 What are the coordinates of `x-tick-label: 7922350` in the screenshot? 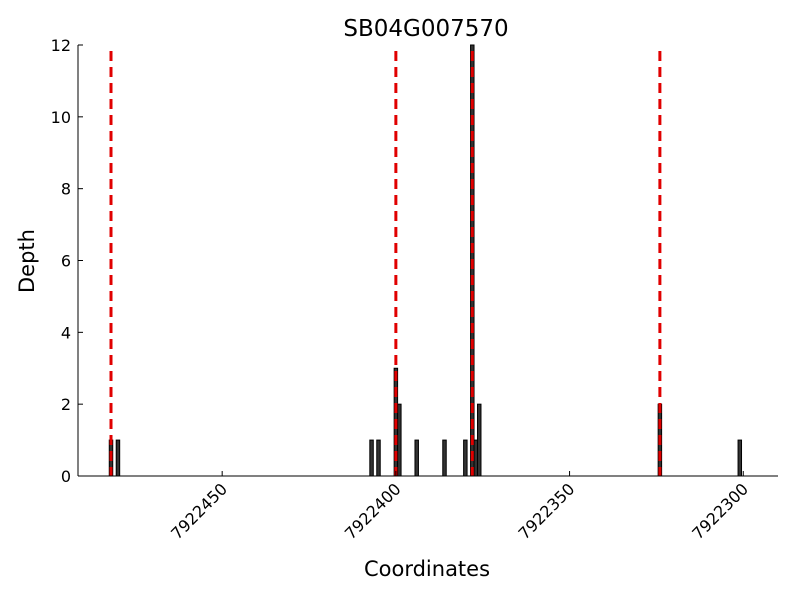 It's located at (547, 511).